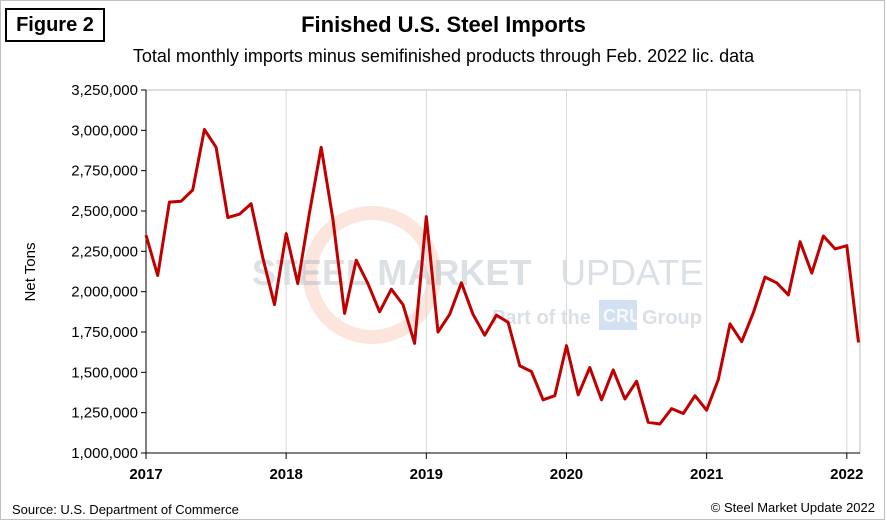 This screenshot has height=522, width=887. Describe the element at coordinates (792, 507) in the screenshot. I see `copyright-note: © Steel Market Update 2022` at that location.